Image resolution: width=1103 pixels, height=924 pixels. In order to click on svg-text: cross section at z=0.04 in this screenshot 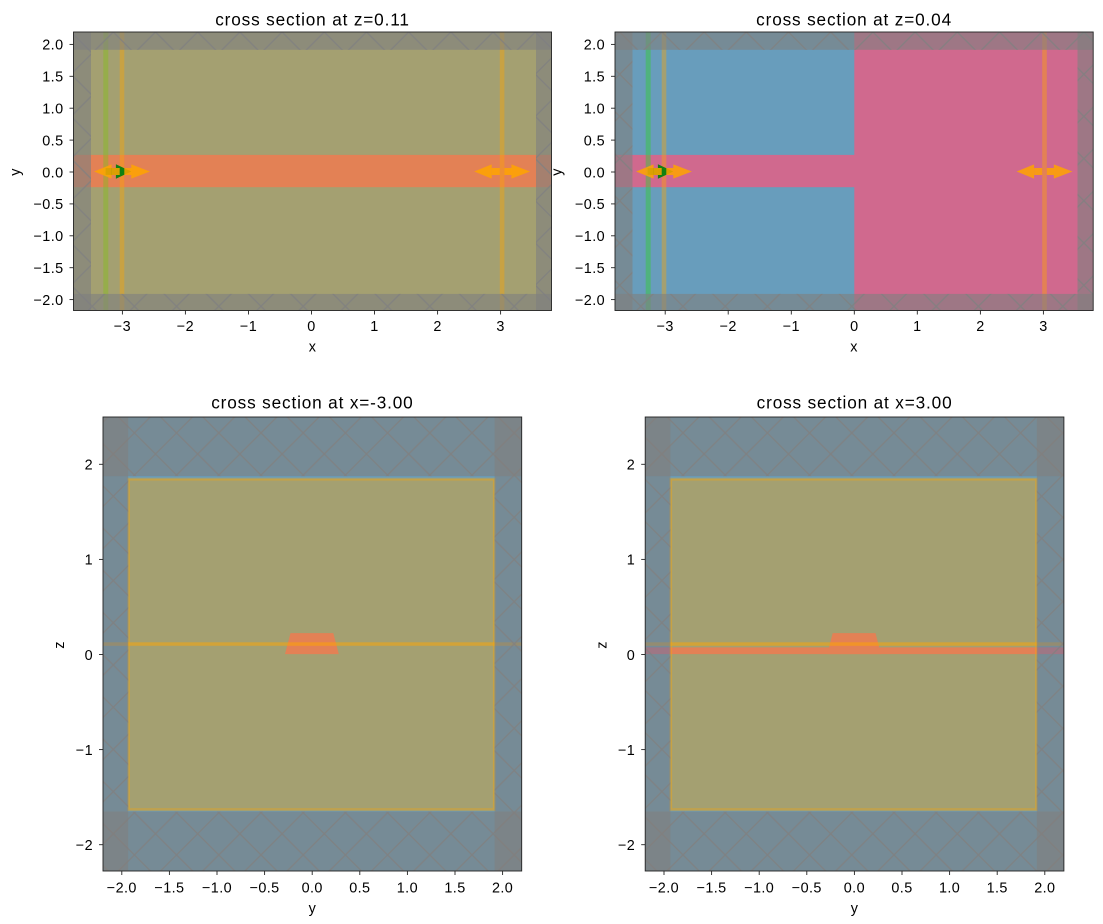, I will do `click(854, 20)`.